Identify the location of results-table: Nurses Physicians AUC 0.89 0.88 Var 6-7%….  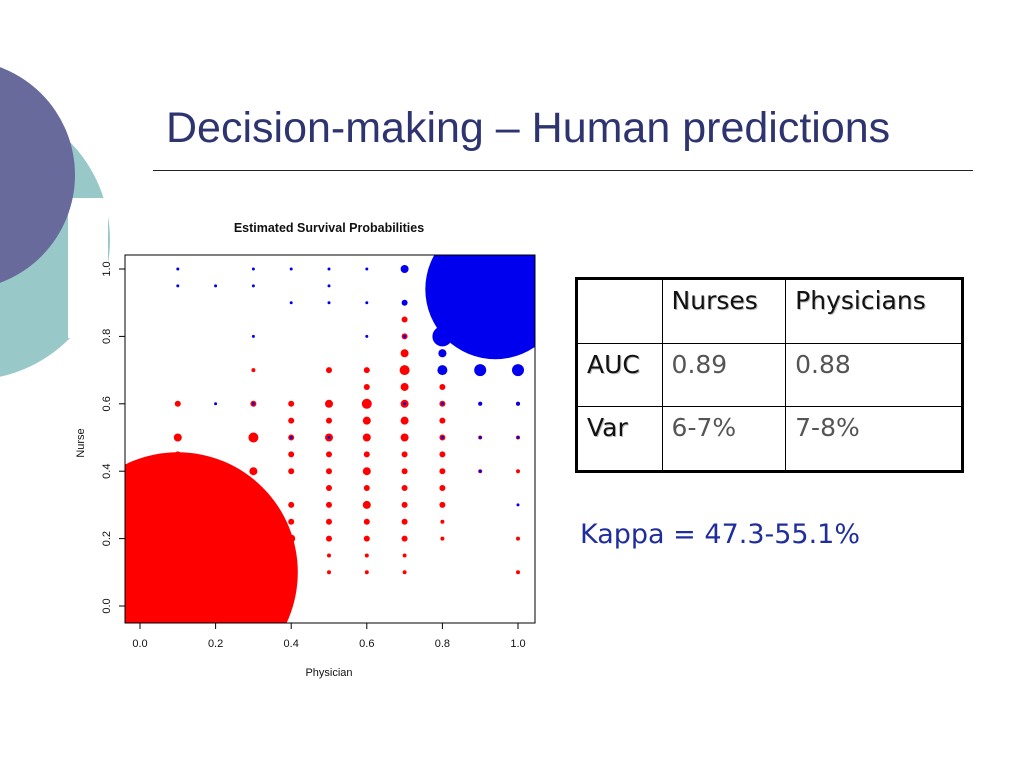
(769, 375).